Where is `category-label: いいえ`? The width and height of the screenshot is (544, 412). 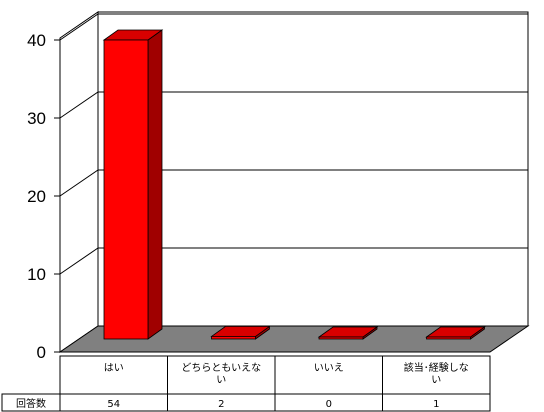 category-label: いいえ is located at coordinates (329, 368).